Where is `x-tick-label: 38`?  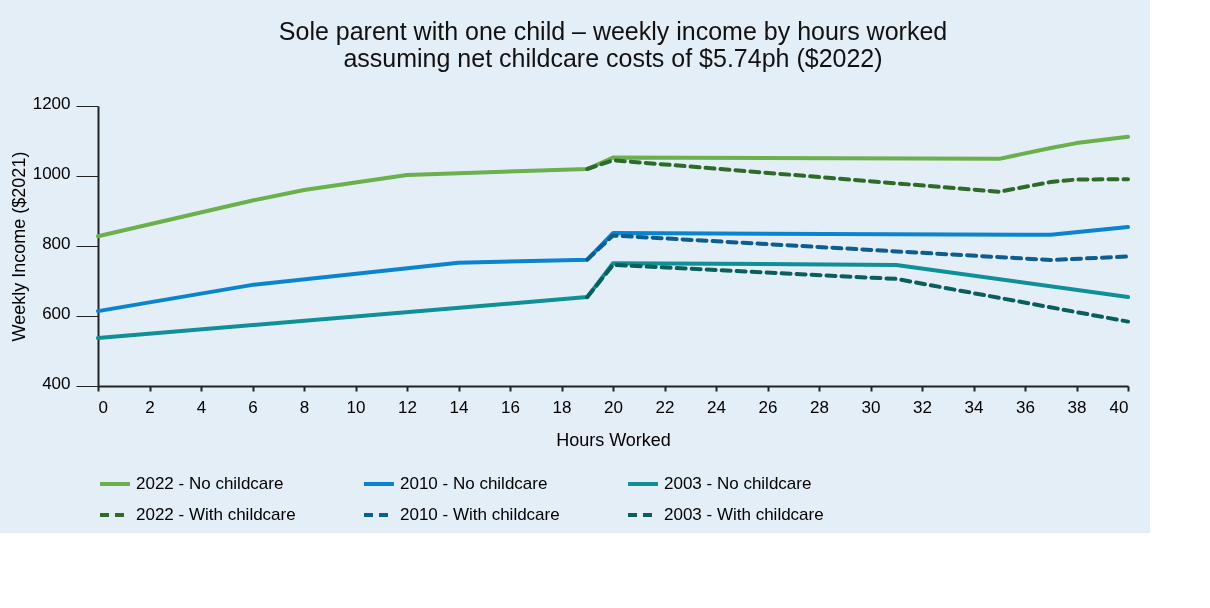
x-tick-label: 38 is located at coordinates (1077, 407).